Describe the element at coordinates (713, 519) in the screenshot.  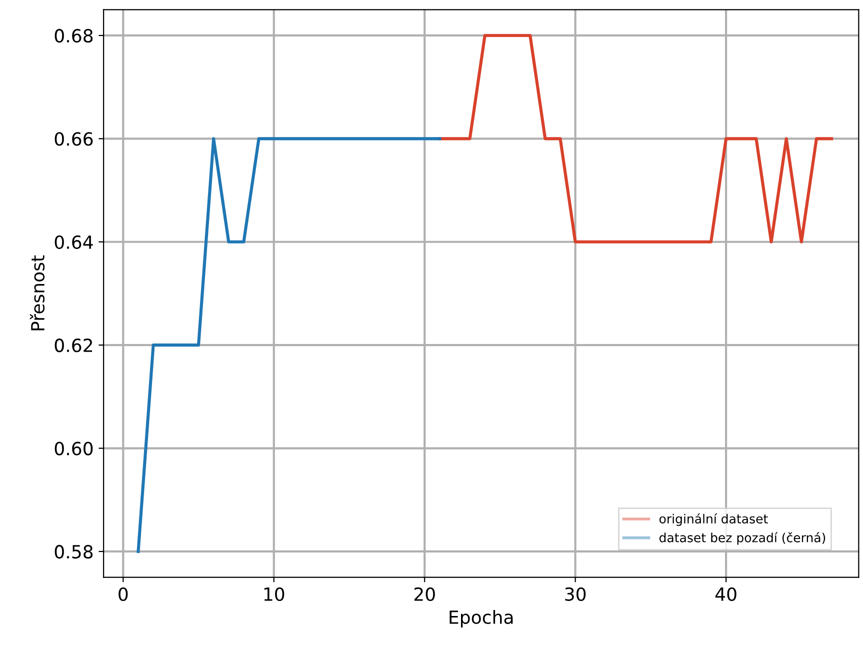
I see `legend-label: originální dataset` at that location.